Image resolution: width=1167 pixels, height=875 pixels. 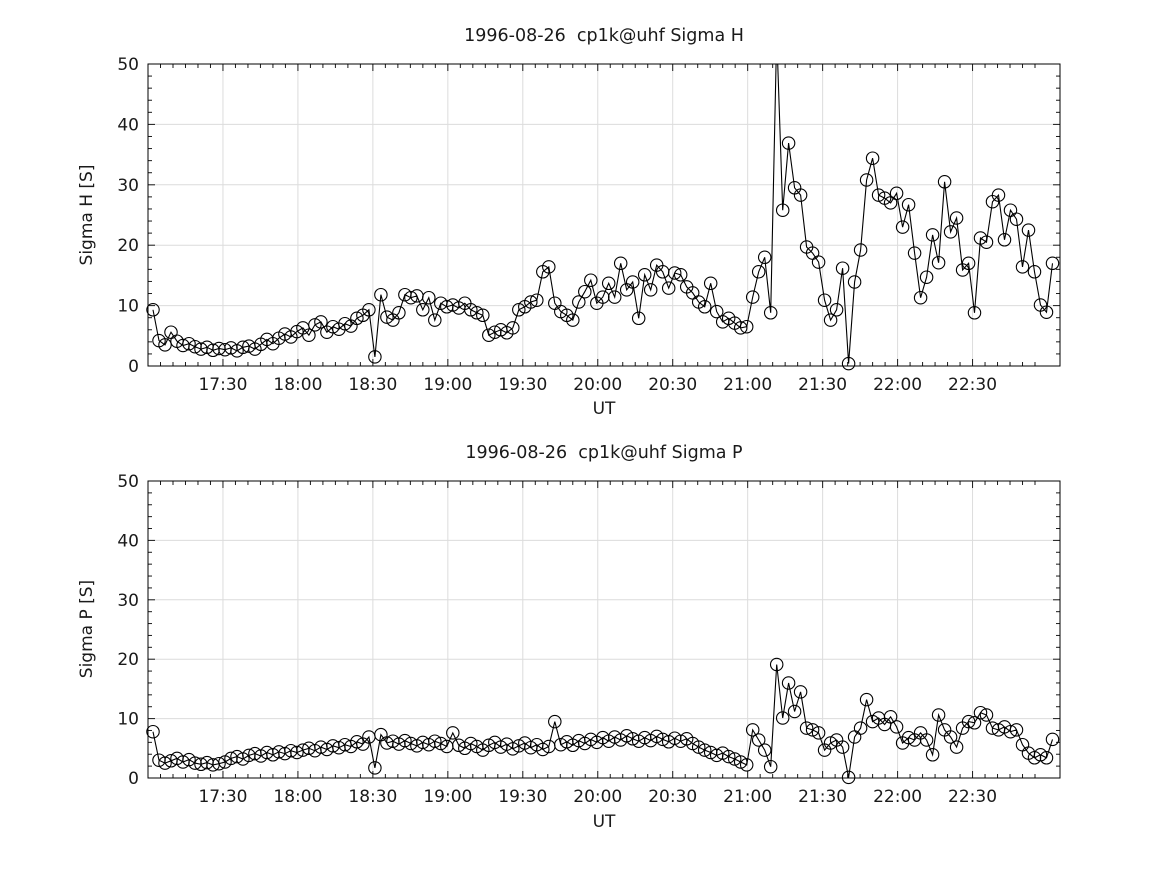 I want to click on sigma-p-ylabel: Sigma P [S], so click(x=87, y=629).